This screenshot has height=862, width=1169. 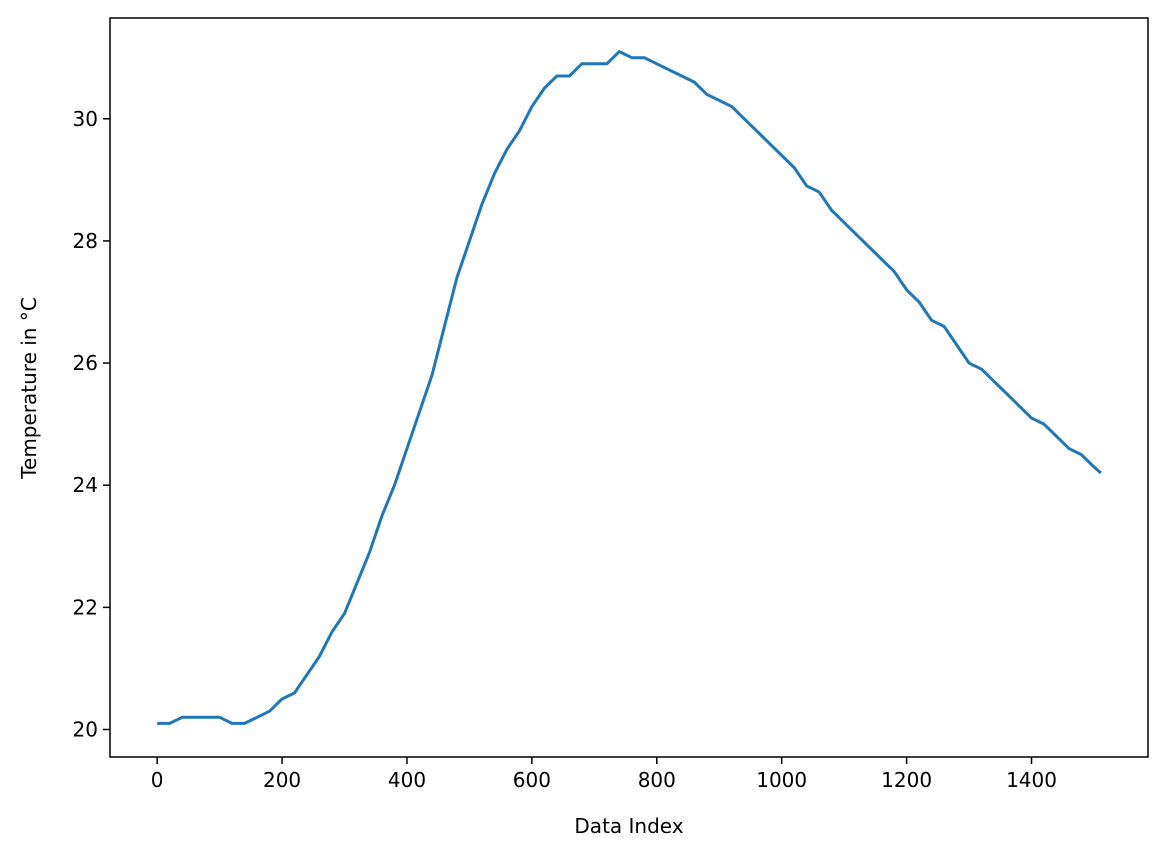 I want to click on x-tick-label: 600, so click(x=532, y=780).